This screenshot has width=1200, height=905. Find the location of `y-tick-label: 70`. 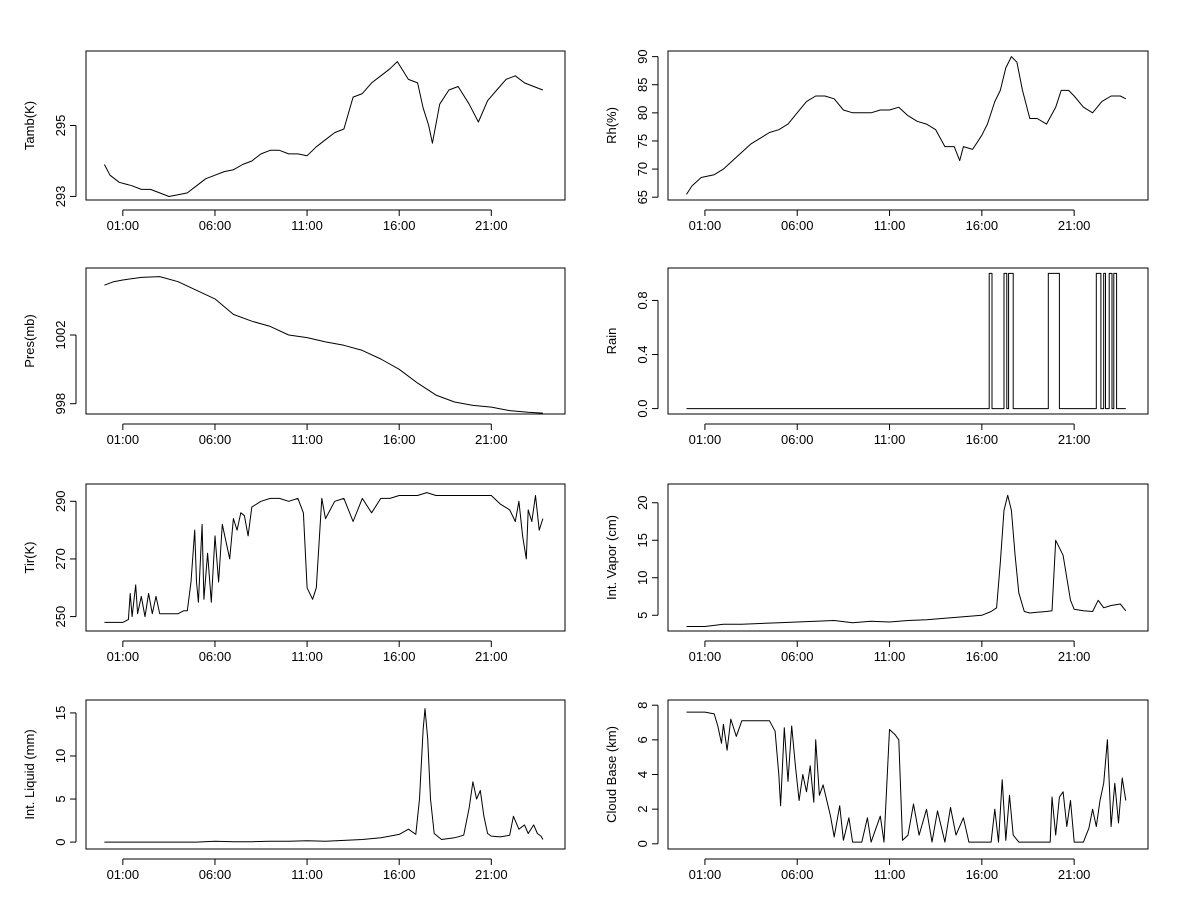

y-tick-label: 70 is located at coordinates (642, 169).